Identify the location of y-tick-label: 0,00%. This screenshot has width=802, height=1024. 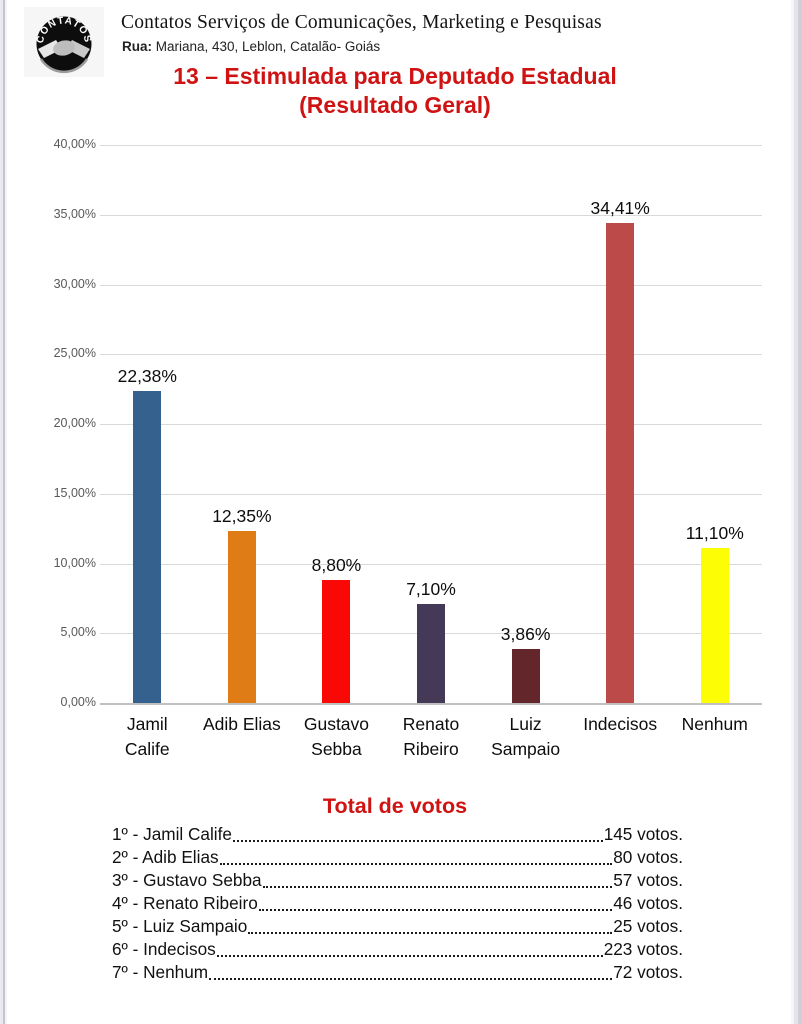
(78, 702).